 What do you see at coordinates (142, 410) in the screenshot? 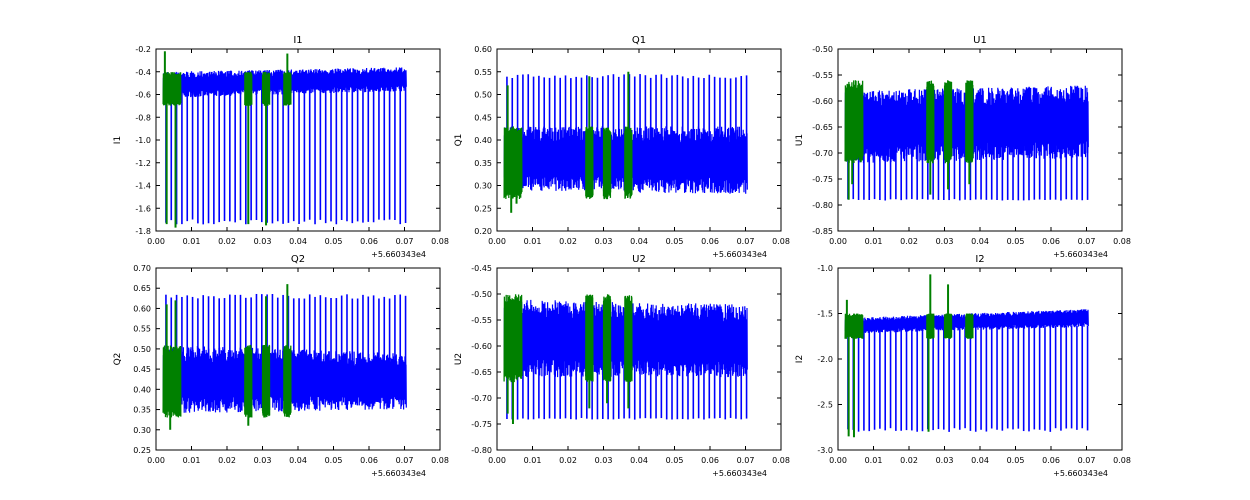
I see `y-tick-label: 0.35` at bounding box center [142, 410].